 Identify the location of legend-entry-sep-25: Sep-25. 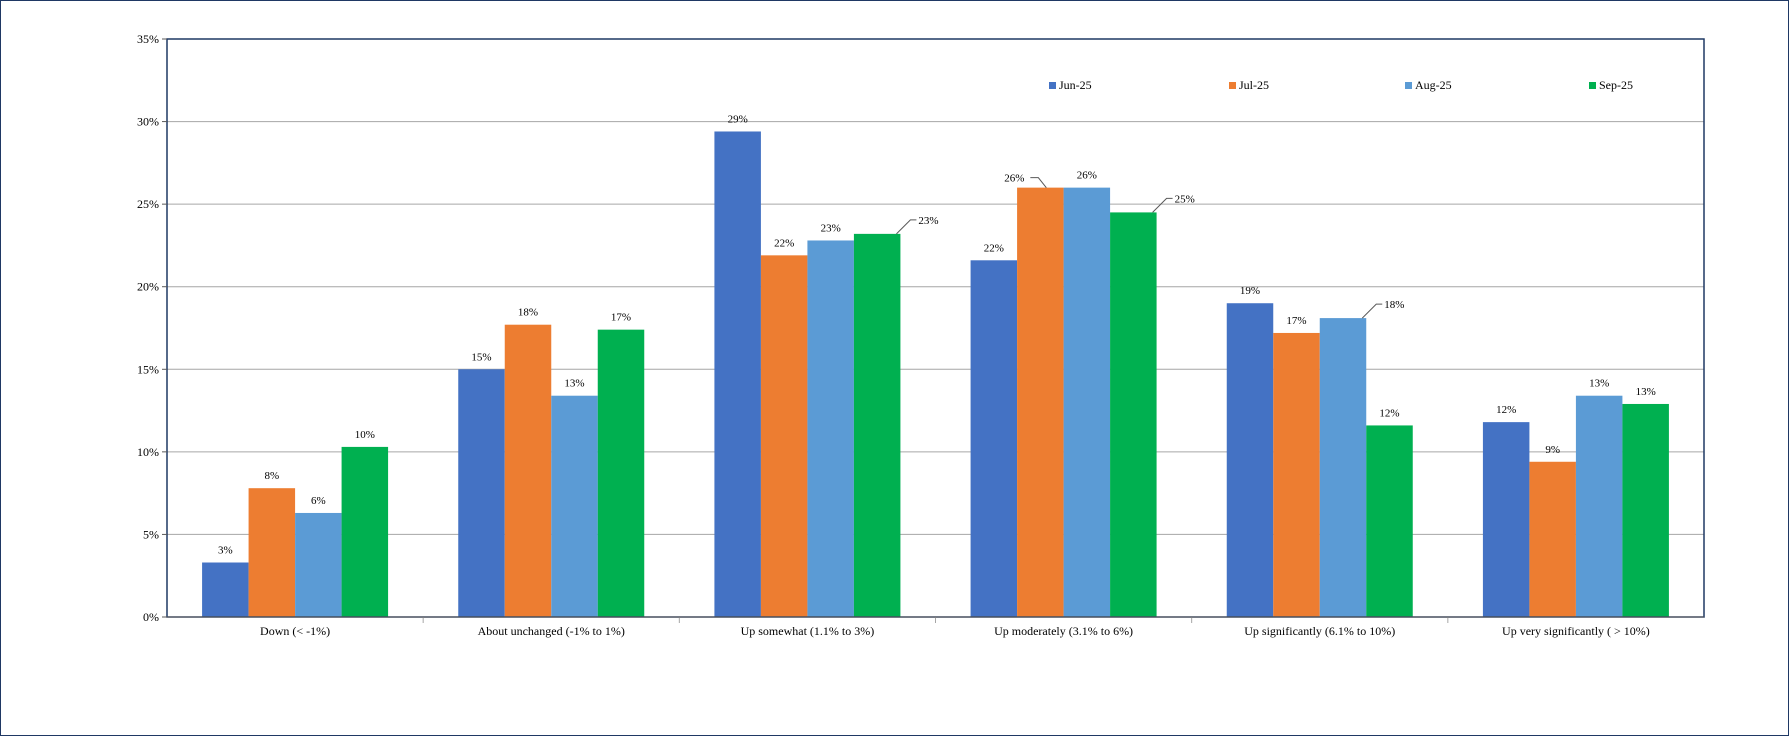
(1616, 85).